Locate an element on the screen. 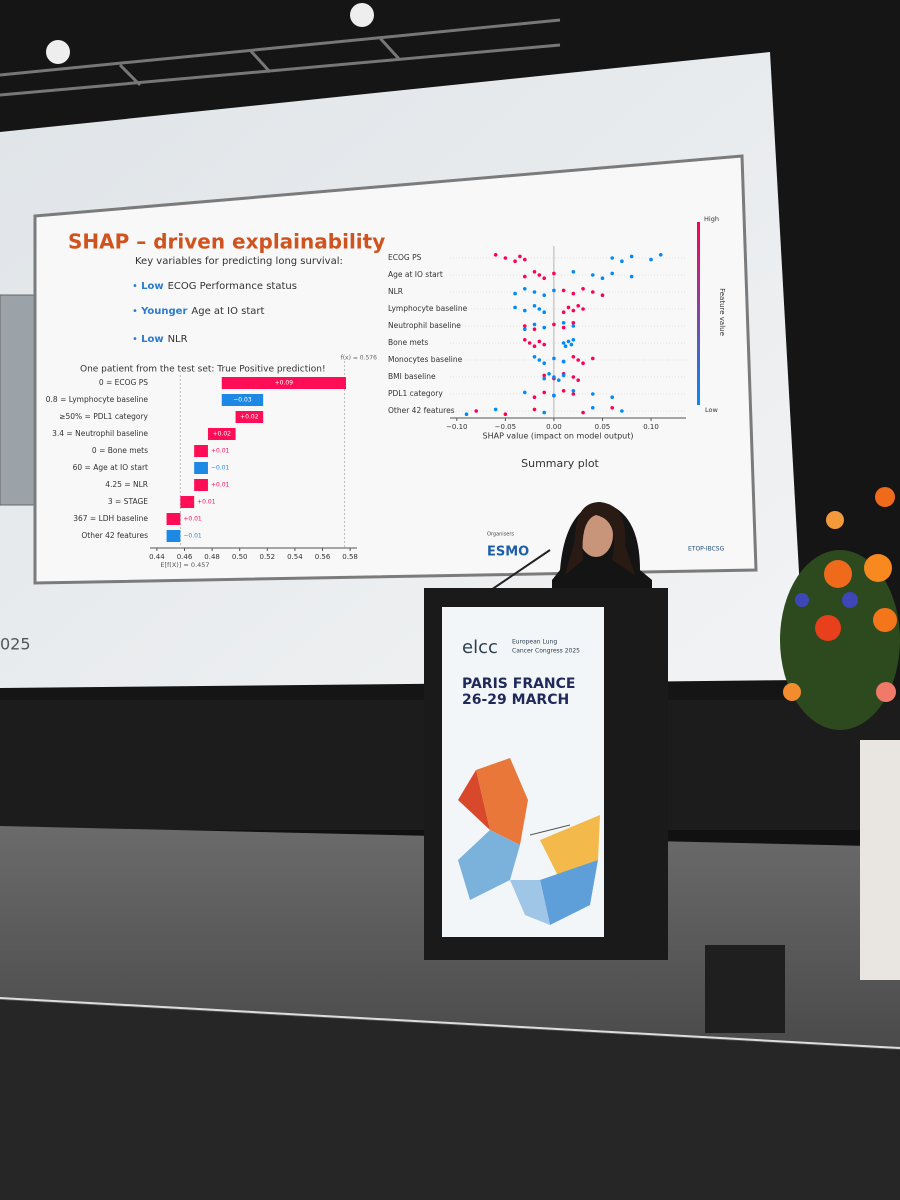 This screenshot has width=900, height=1200. base-label: E[f(X)] = 0.457 is located at coordinates (184, 565).